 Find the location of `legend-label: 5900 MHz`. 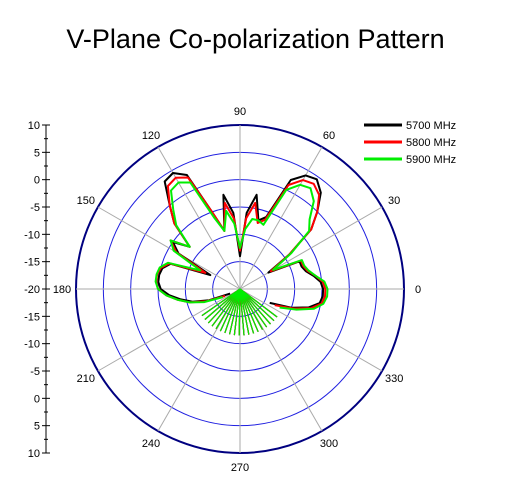

legend-label: 5900 MHz is located at coordinates (431, 160).